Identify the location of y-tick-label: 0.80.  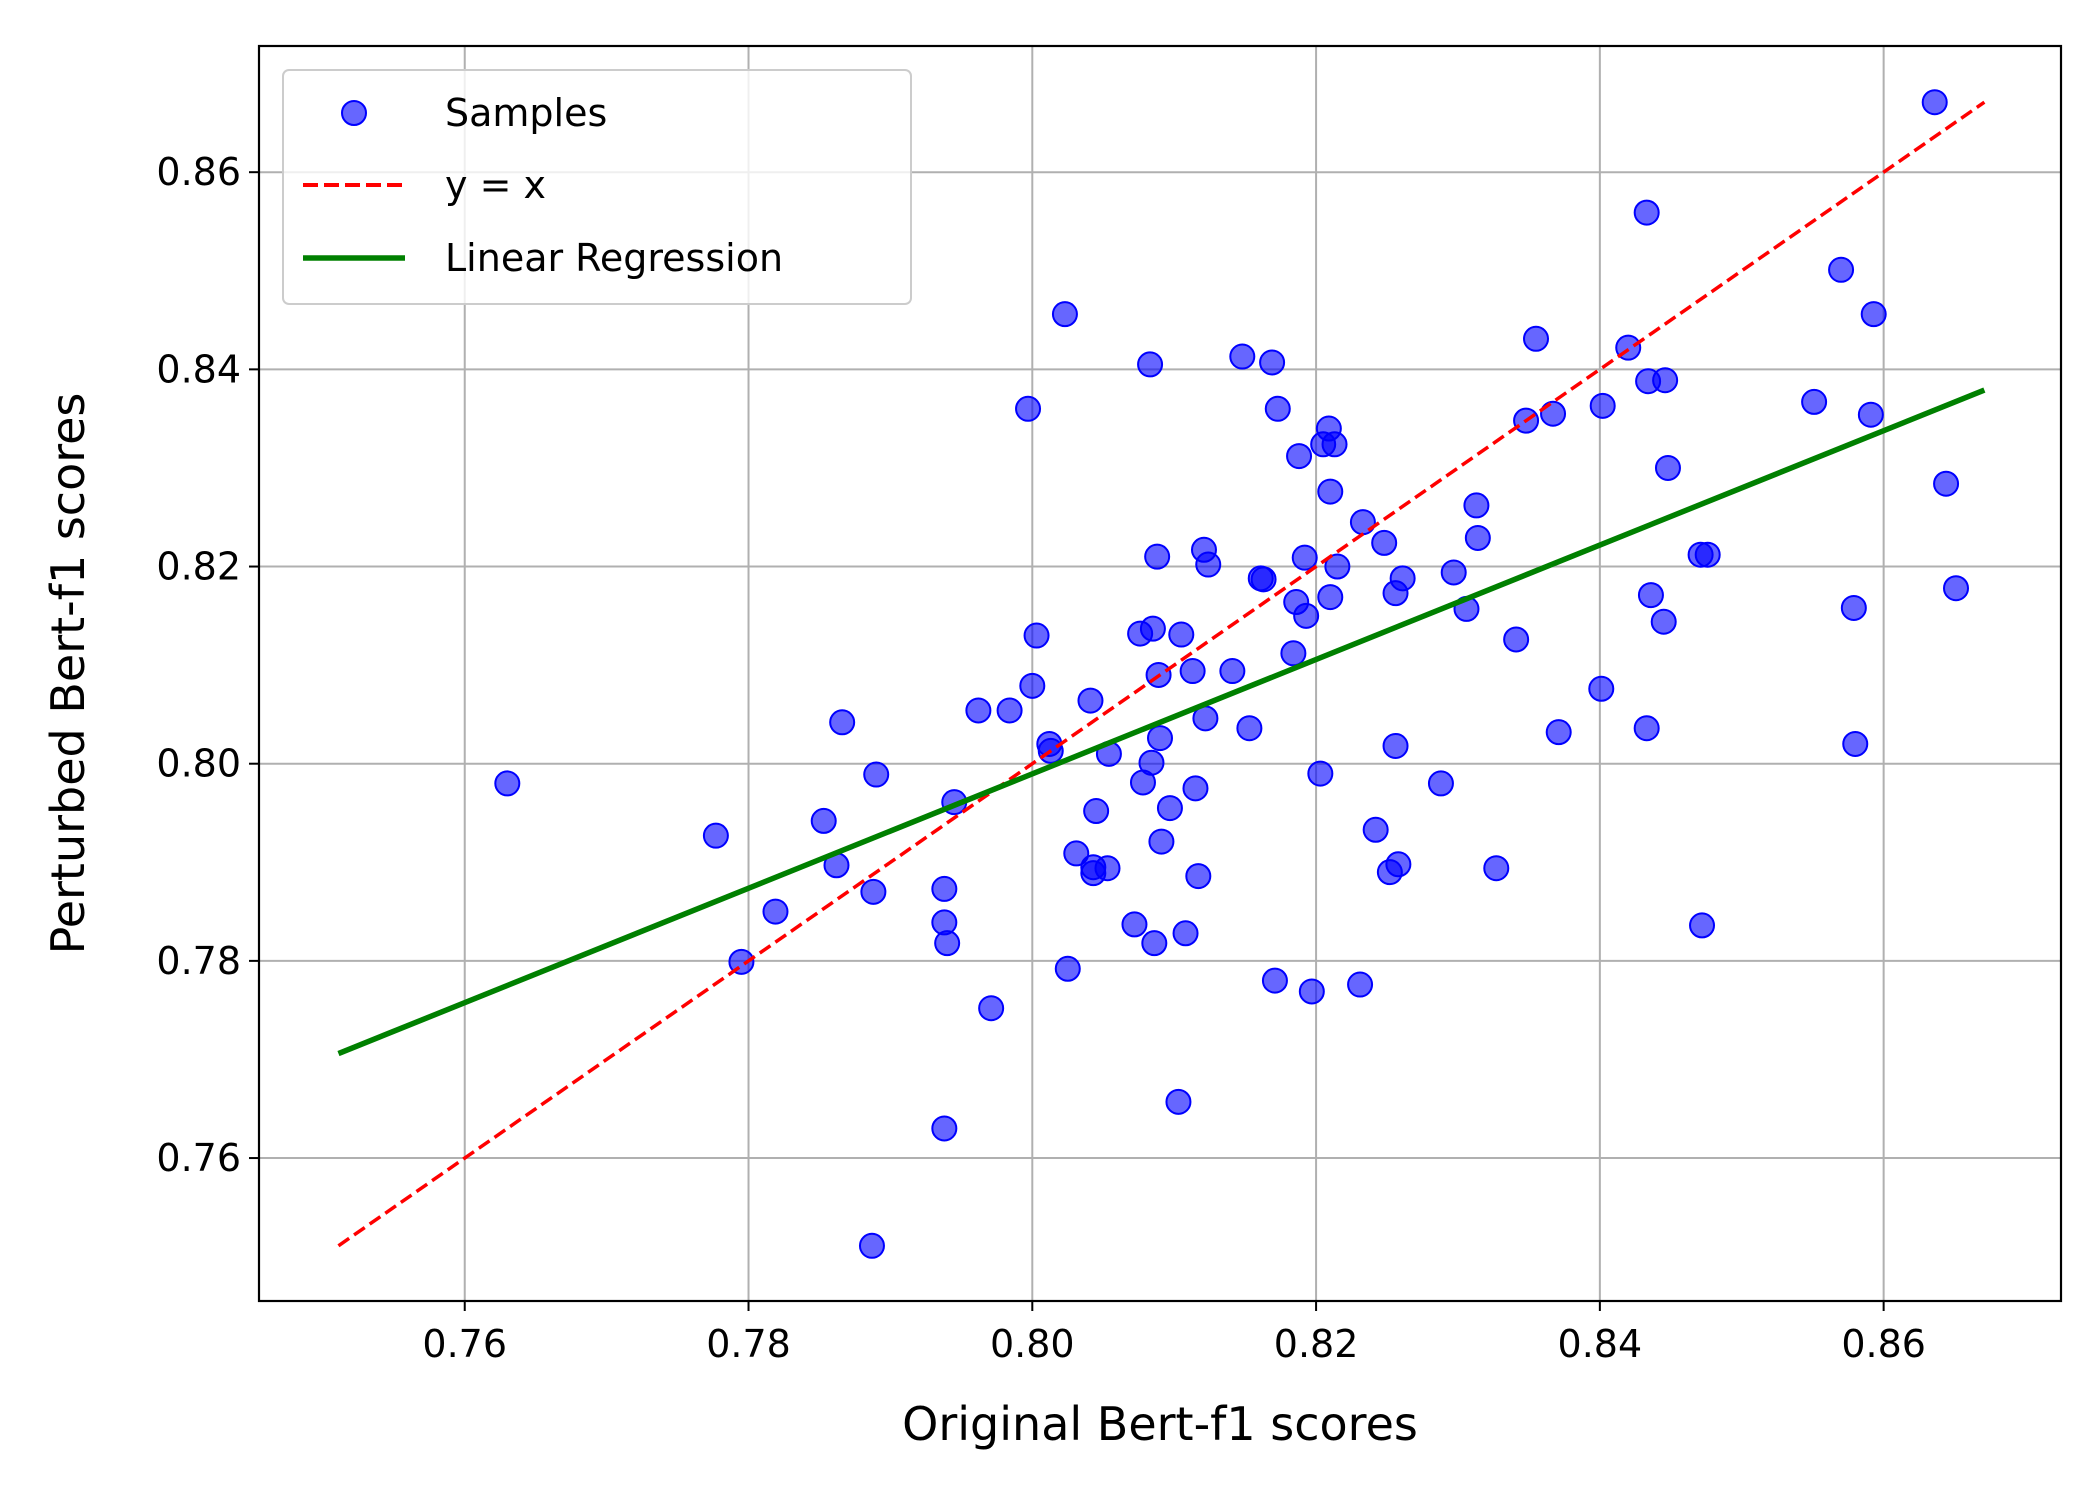
(198, 764).